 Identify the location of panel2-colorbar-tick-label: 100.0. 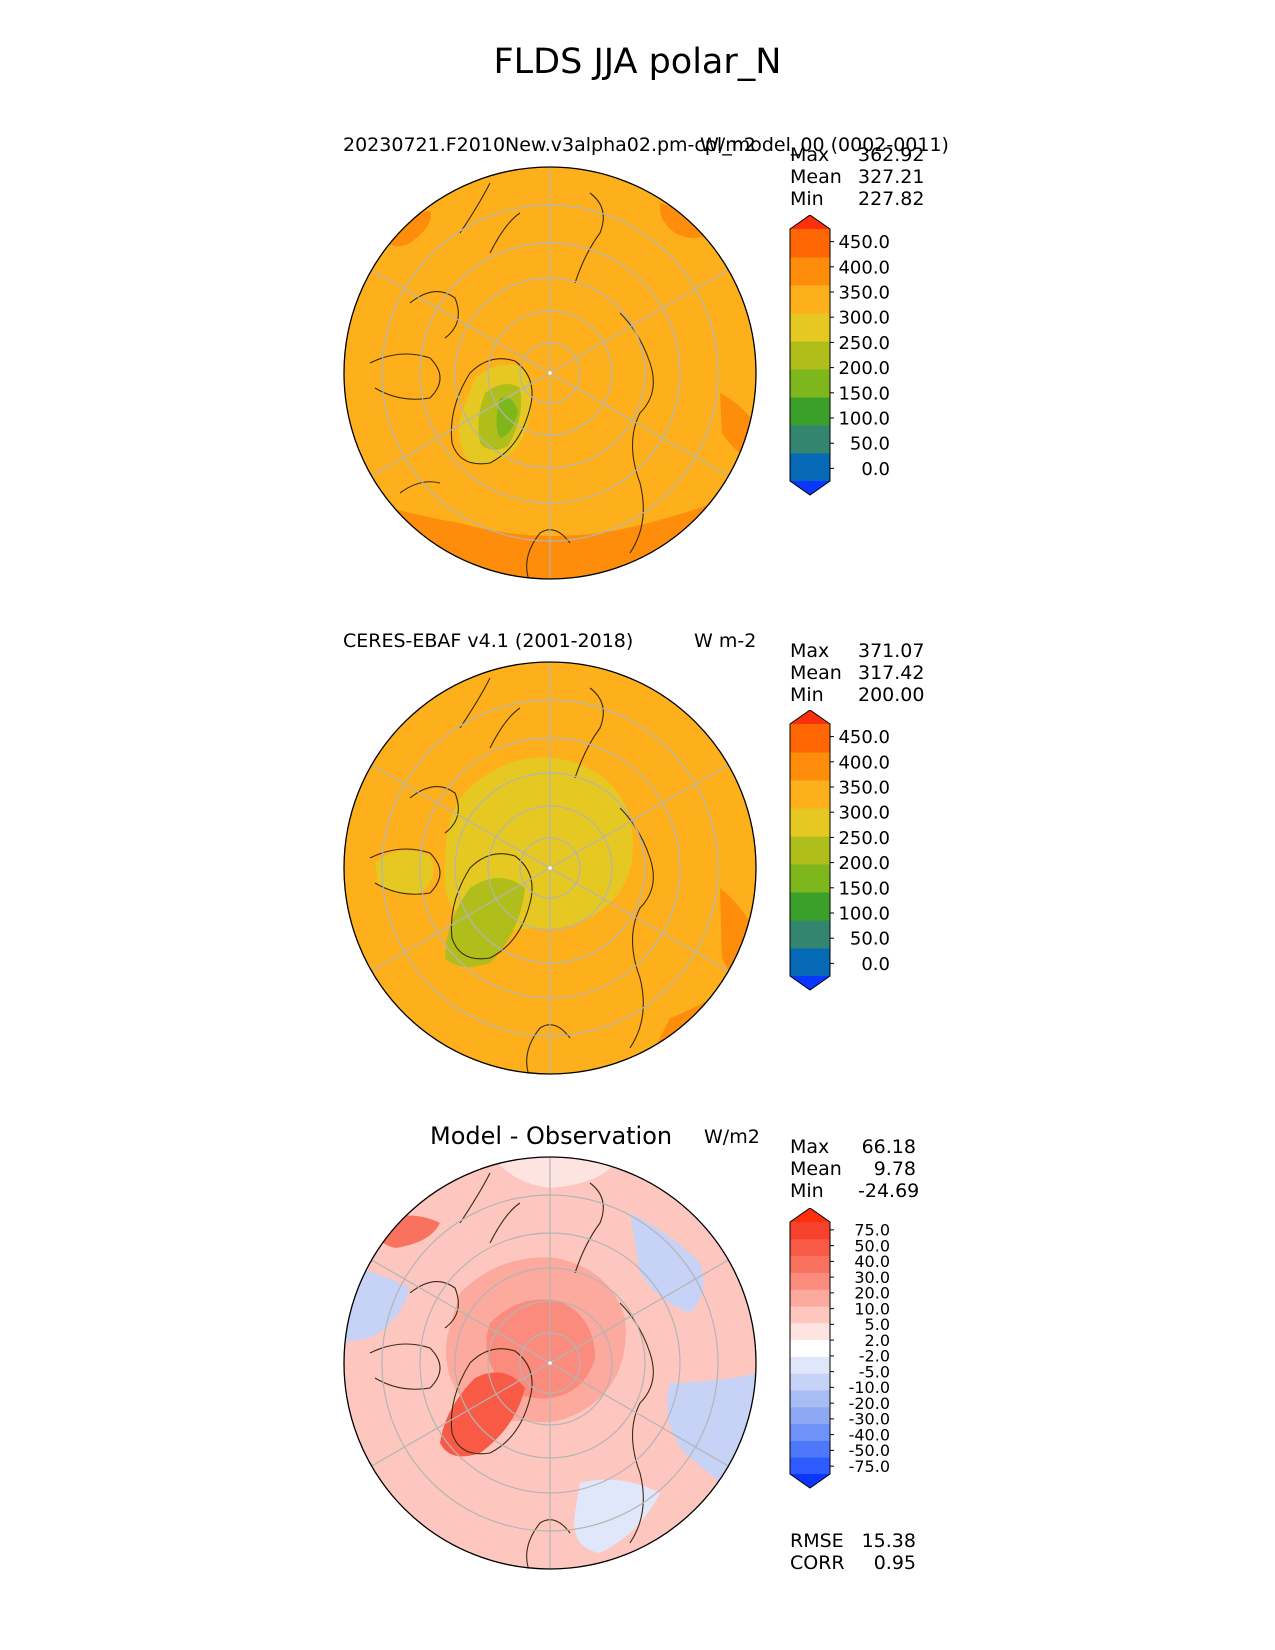
(864, 913).